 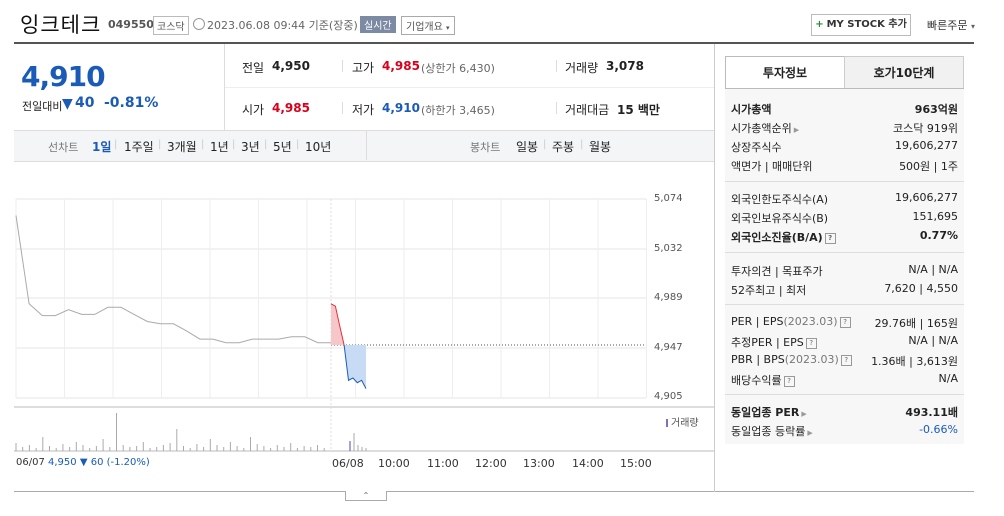 I want to click on clock-icon, so click(x=199, y=24).